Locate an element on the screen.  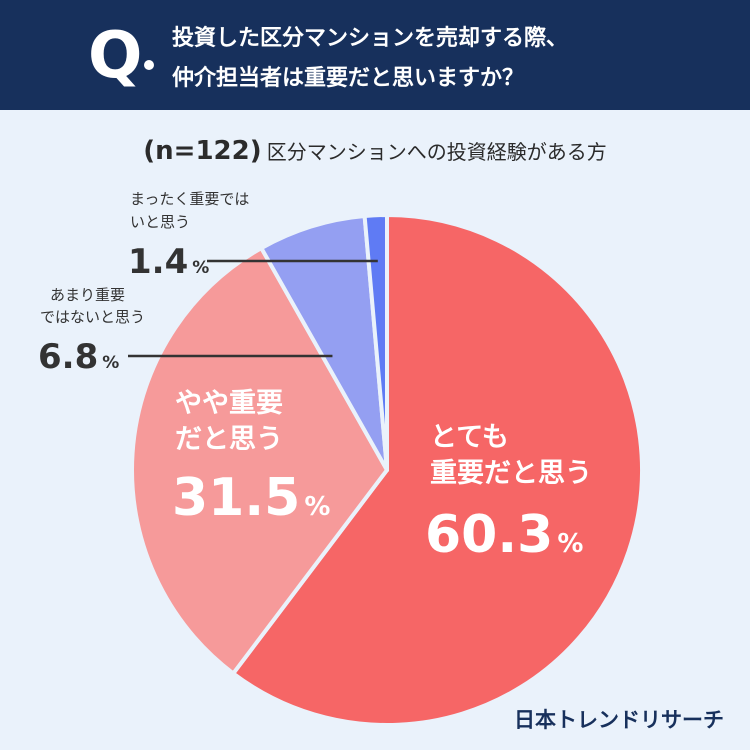
value-very-important: 60.3% is located at coordinates (504, 535).